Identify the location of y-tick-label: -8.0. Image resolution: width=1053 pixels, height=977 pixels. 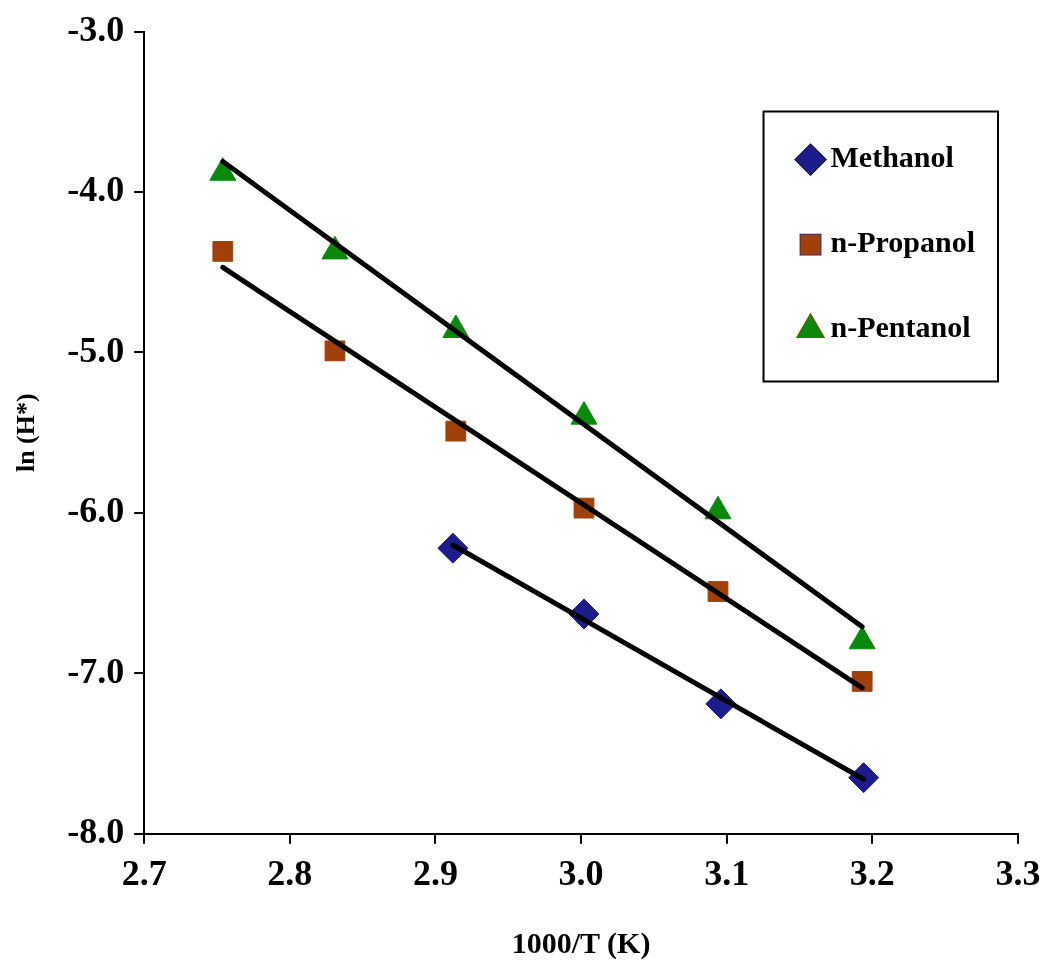
(96, 831).